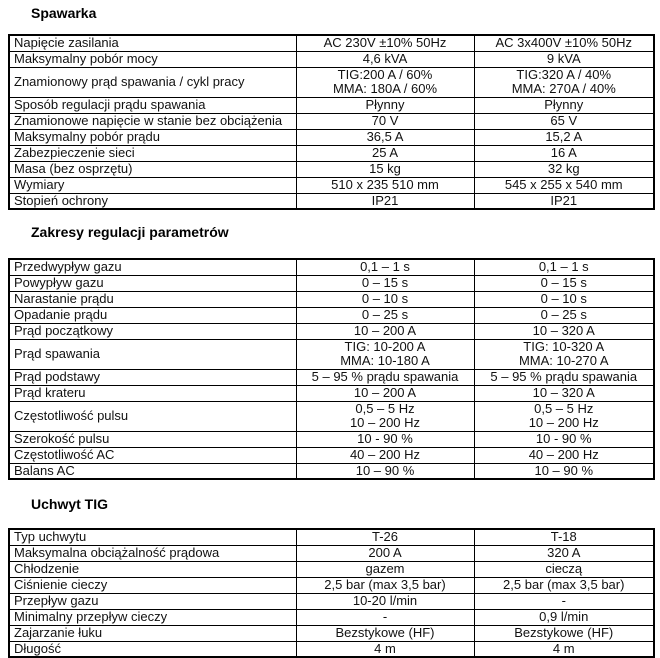 This screenshot has width=660, height=658. What do you see at coordinates (152, 569) in the screenshot?
I see `row-label: Chłodzenie` at bounding box center [152, 569].